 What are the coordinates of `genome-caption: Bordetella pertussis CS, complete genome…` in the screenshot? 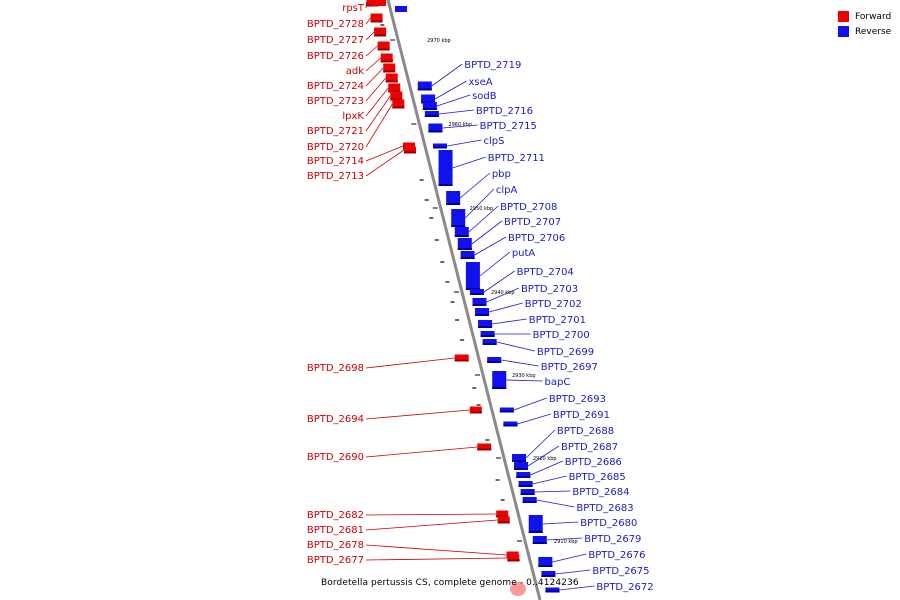 It's located at (450, 583).